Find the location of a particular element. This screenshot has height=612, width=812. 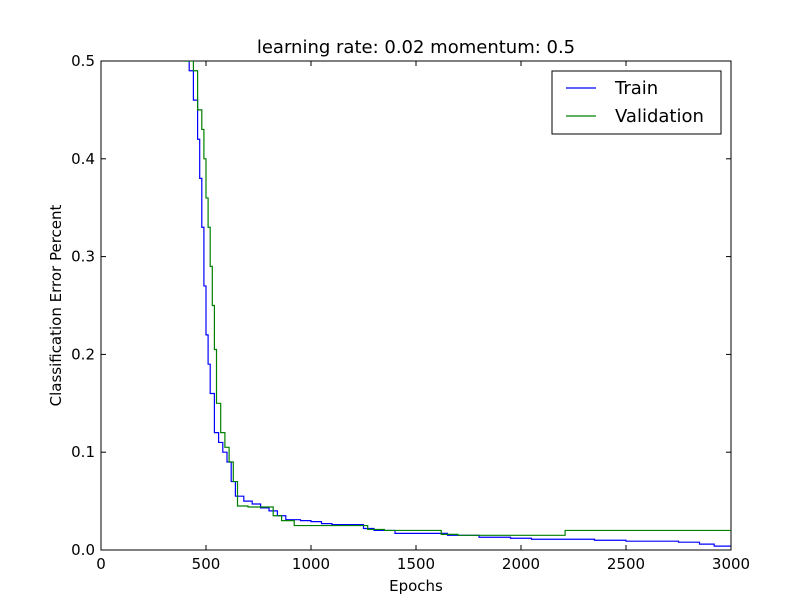

legend-box is located at coordinates (636, 102).